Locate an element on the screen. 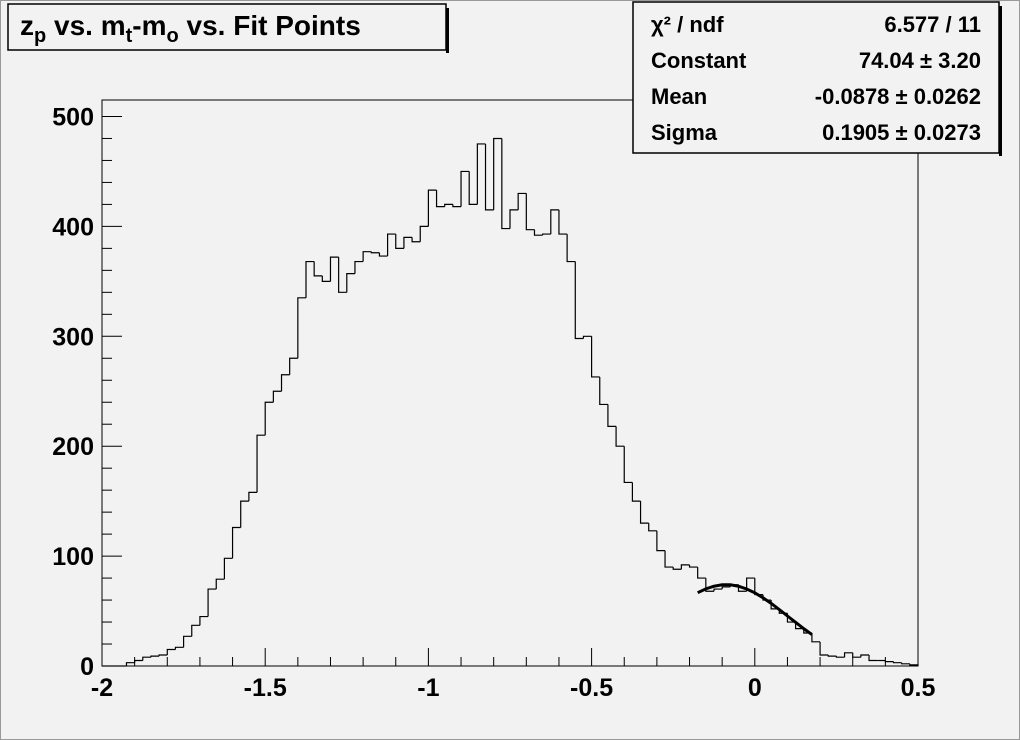 The width and height of the screenshot is (1020, 740). x-tick-label: 0 is located at coordinates (755, 688).